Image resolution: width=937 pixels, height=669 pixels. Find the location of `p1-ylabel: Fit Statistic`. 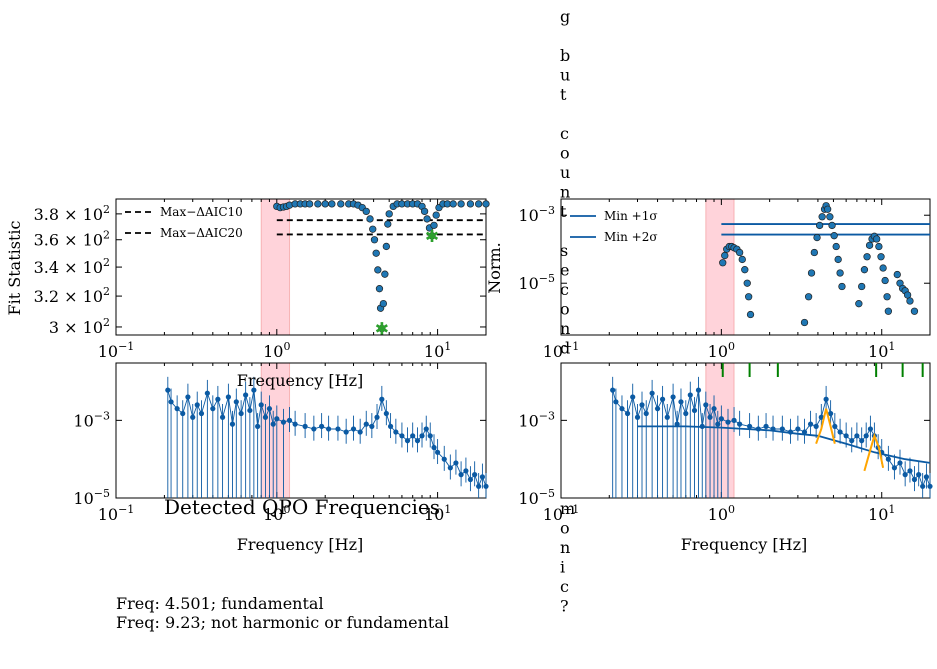

p1-ylabel: Fit Statistic is located at coordinates (14, 268).